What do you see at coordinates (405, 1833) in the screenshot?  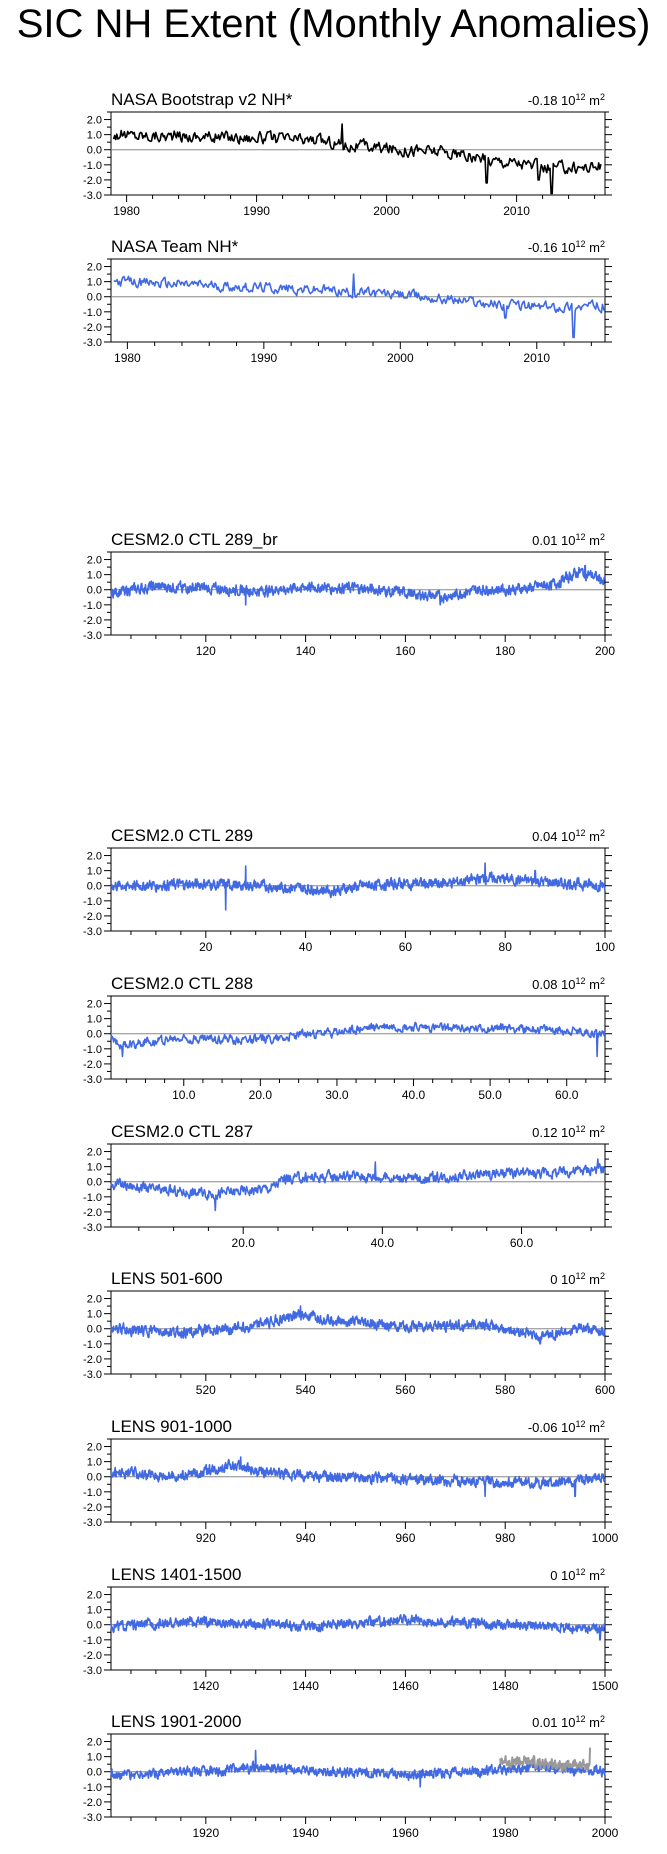 I see `xtick-label: 1960` at bounding box center [405, 1833].